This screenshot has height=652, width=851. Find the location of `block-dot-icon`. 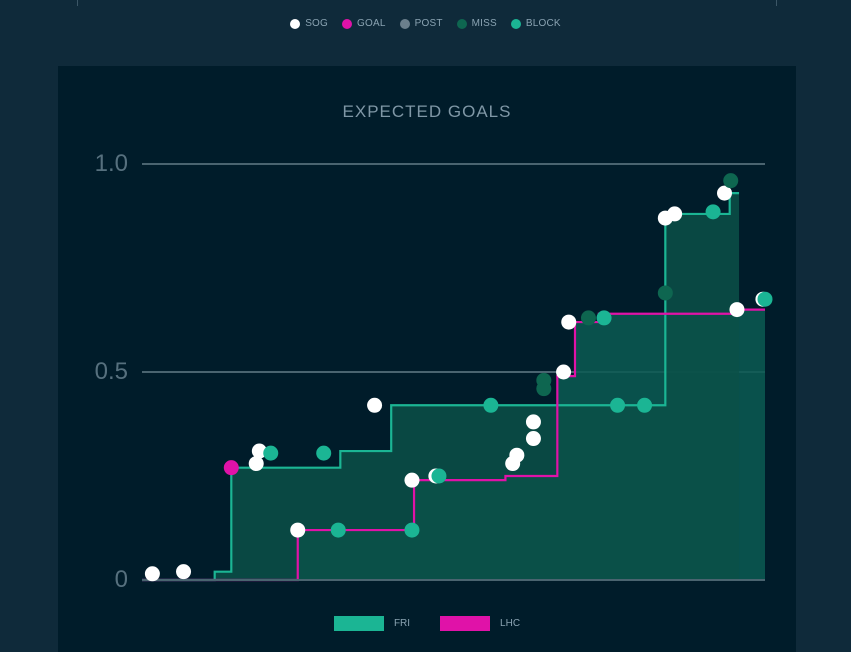

block-dot-icon is located at coordinates (515, 23).